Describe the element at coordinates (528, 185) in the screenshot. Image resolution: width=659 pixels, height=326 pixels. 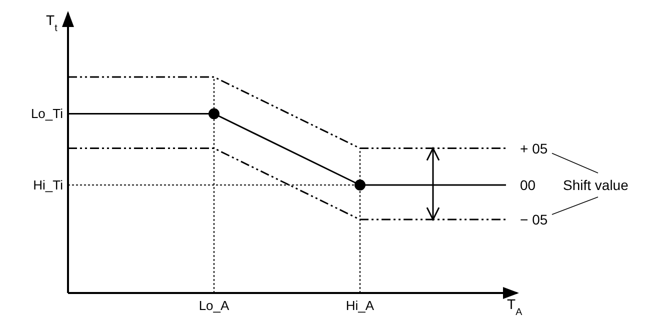
I see `series-label: 00` at that location.